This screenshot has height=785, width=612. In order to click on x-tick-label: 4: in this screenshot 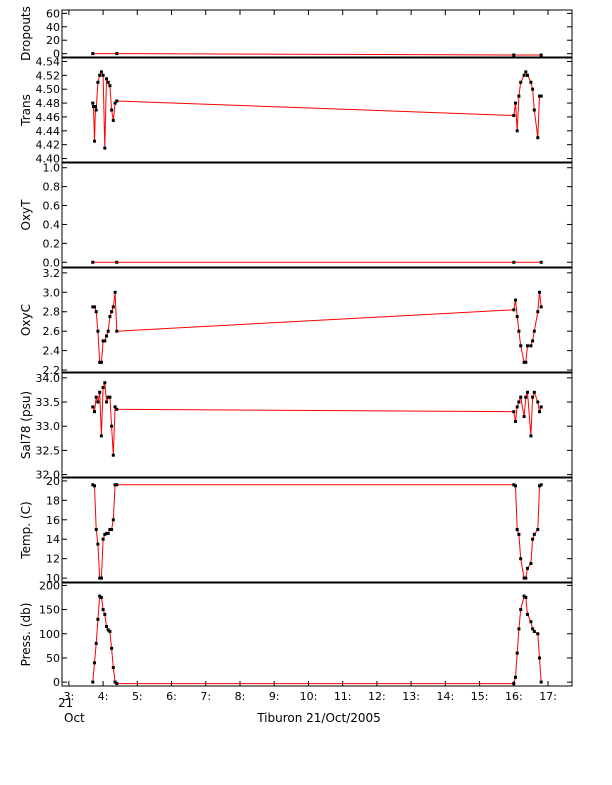, I will do `click(103, 696)`.